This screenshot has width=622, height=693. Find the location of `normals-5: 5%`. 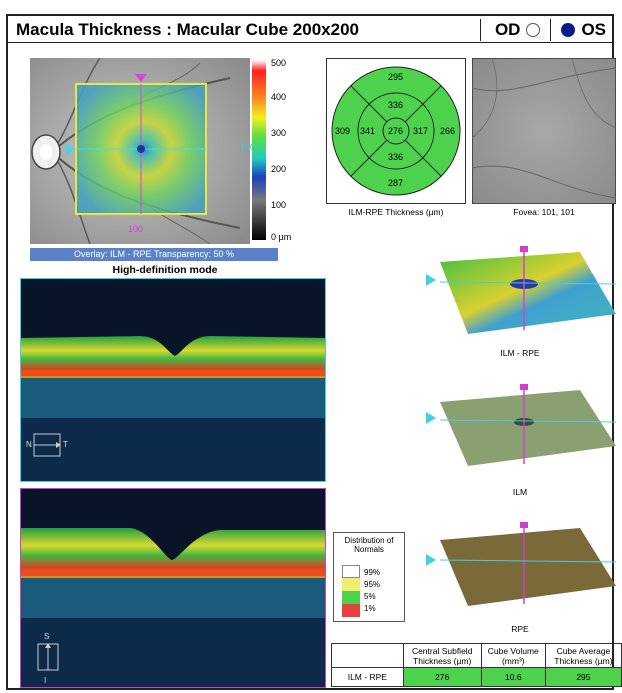

normals-5: 5% is located at coordinates (370, 596).